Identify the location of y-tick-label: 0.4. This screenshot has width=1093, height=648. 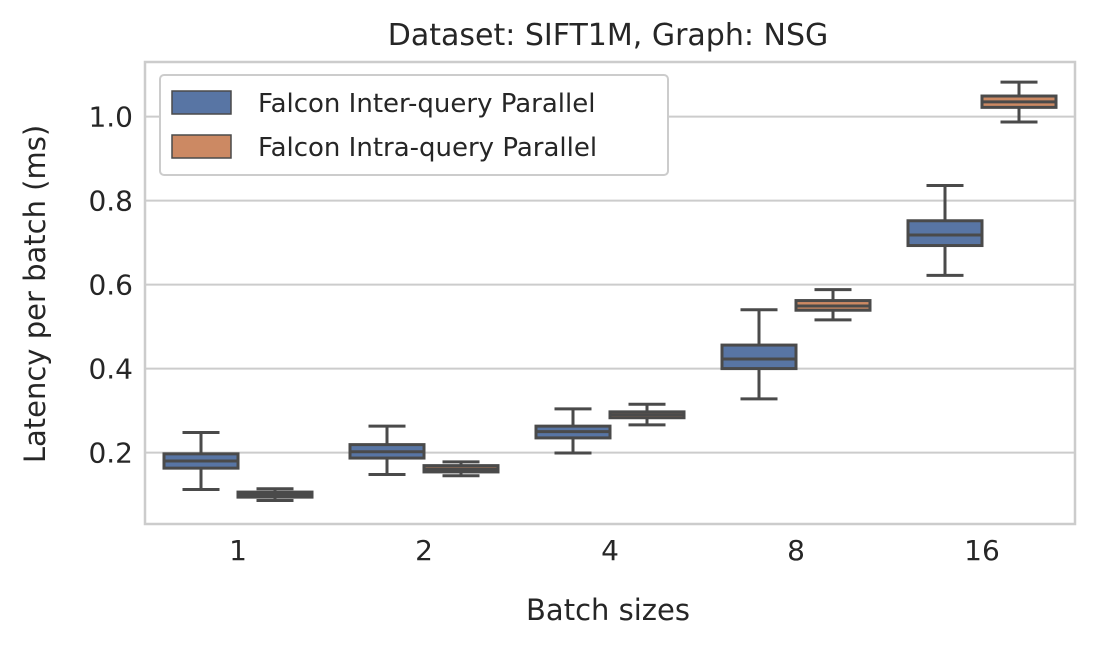
(110, 369).